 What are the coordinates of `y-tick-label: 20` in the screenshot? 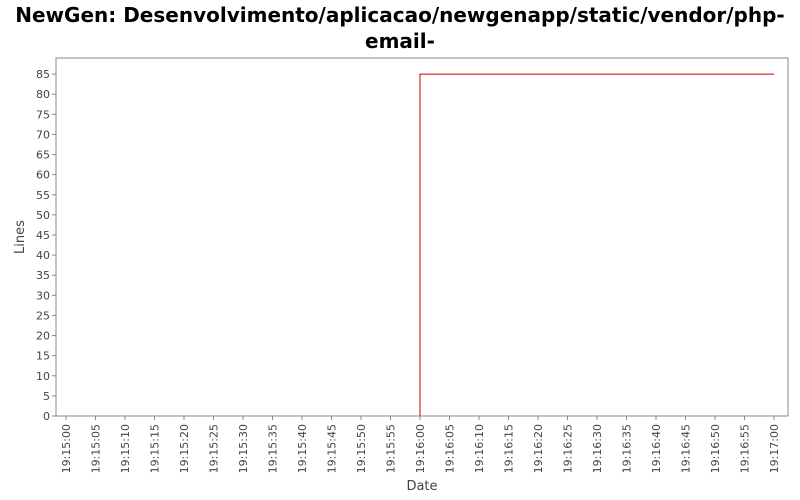 It's located at (43, 336).